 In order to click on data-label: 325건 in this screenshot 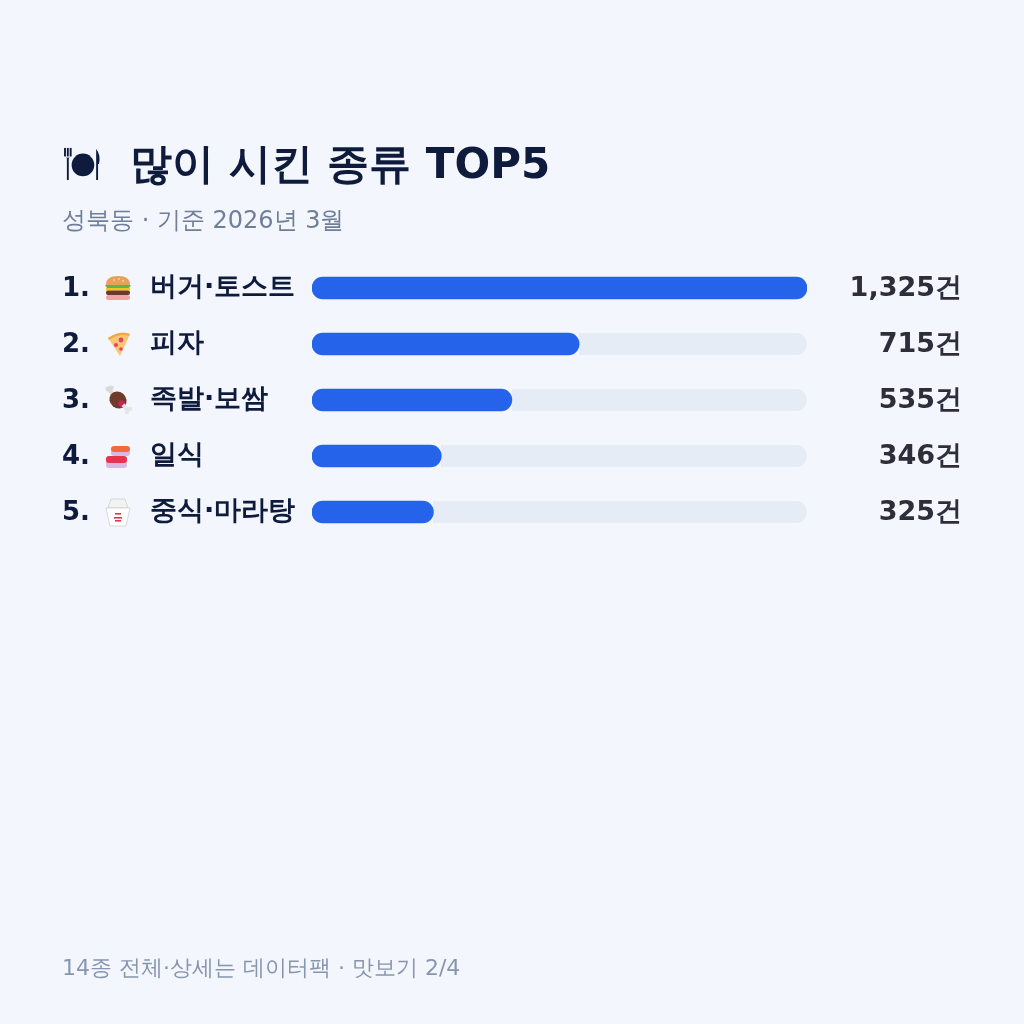, I will do `click(920, 511)`.